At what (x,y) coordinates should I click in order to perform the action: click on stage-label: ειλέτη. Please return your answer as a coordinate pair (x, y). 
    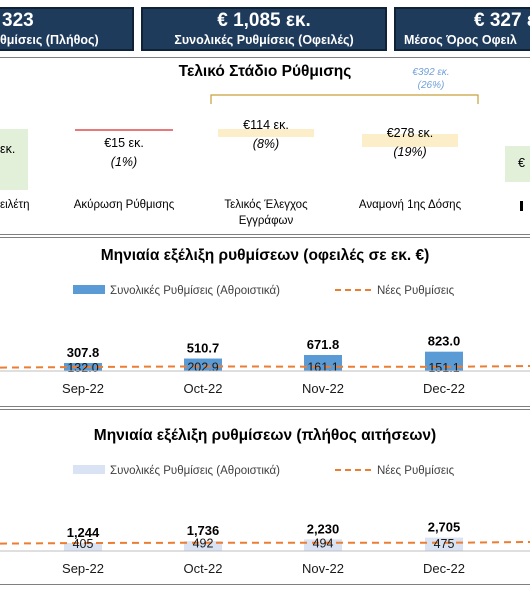
    Looking at the image, I should click on (15, 205).